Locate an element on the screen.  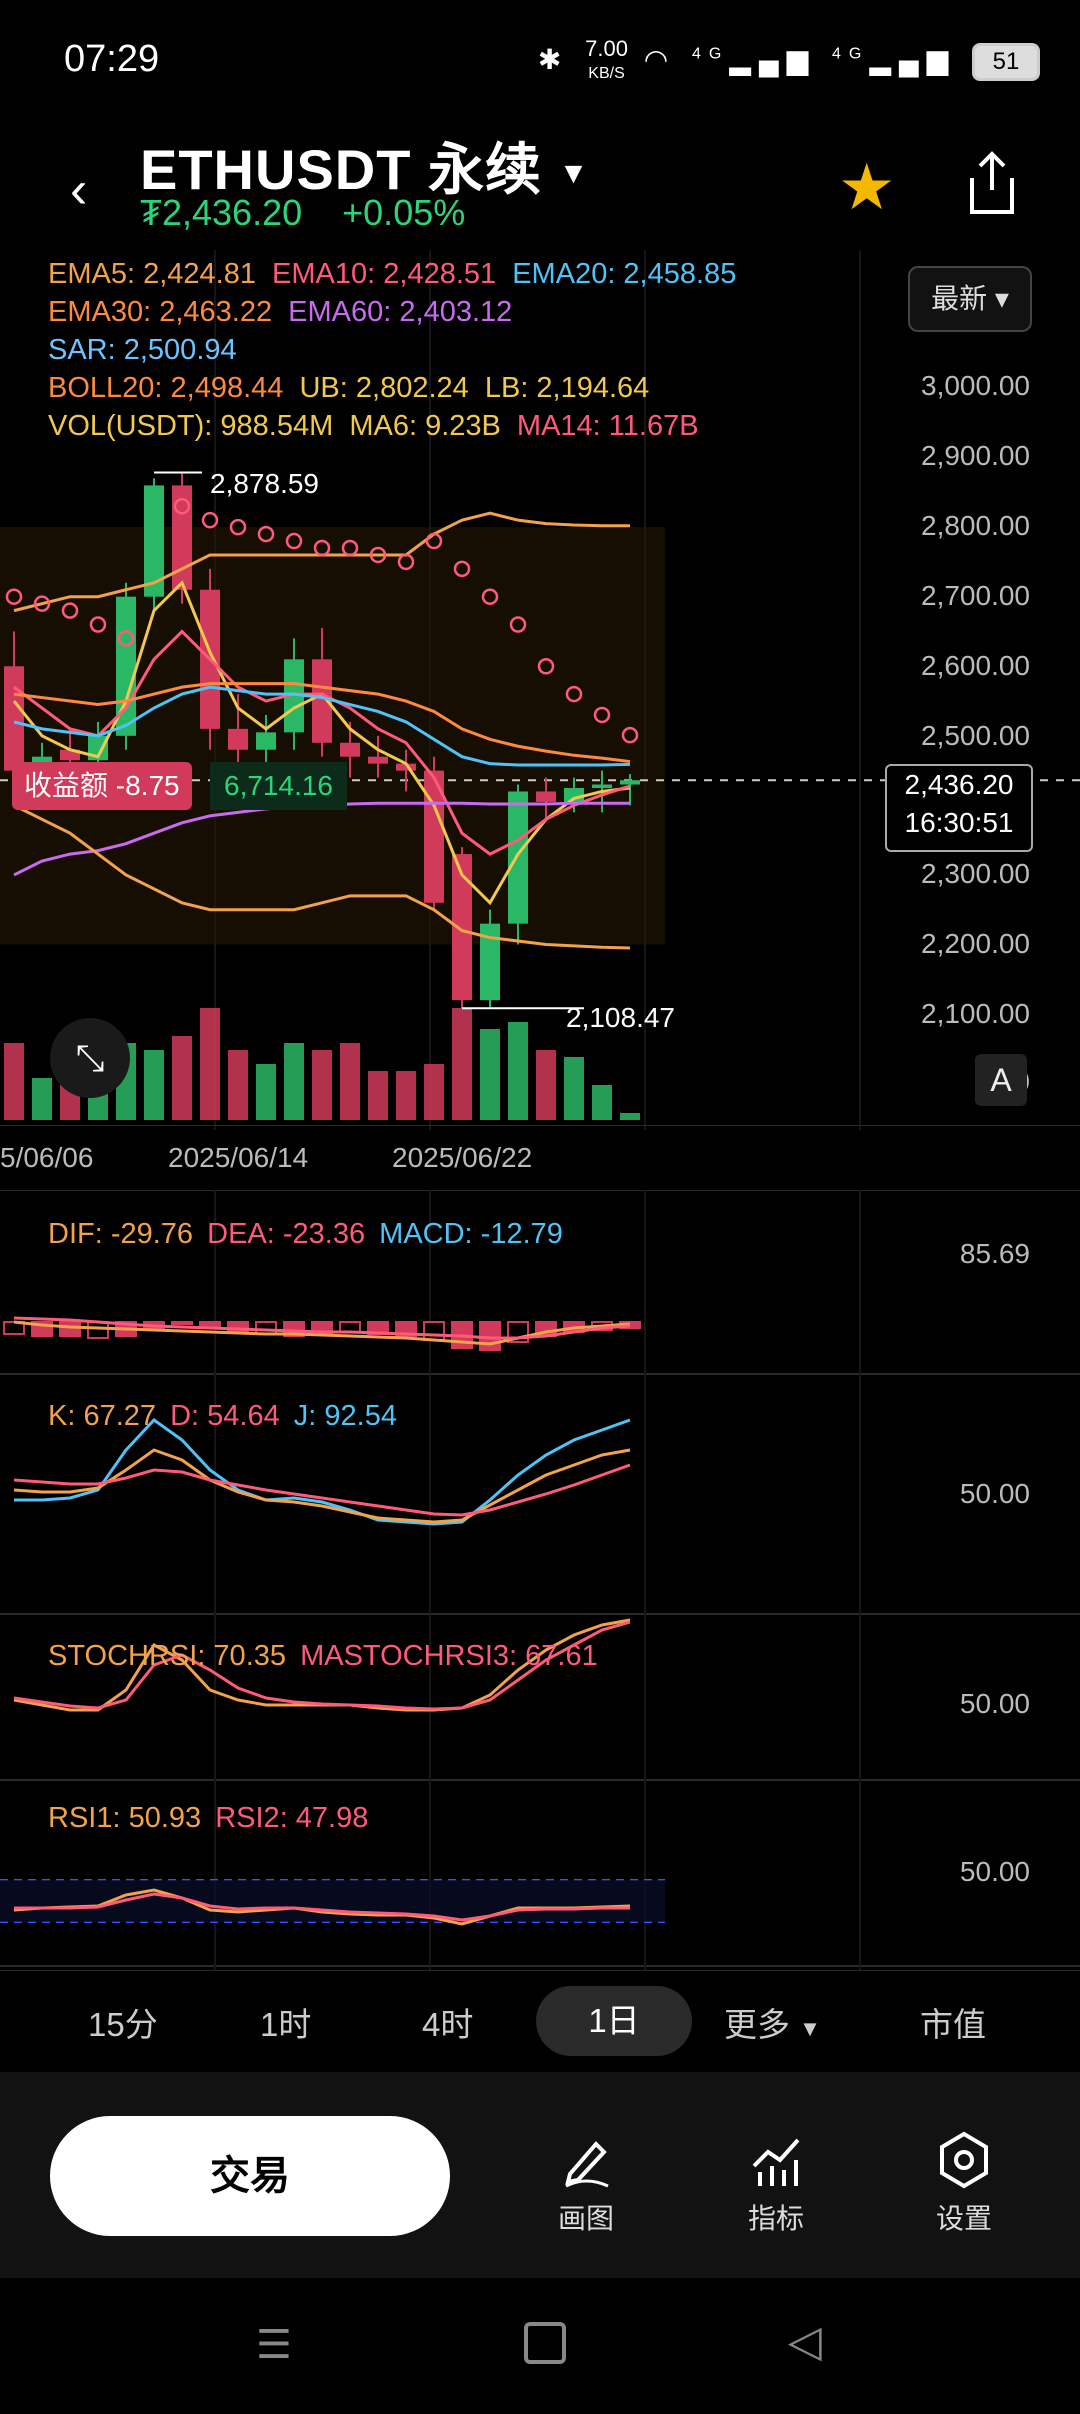
macd-legend: DIF: -29.76 DEA: -23.36 MACD: -12.79 is located at coordinates (305, 1234).